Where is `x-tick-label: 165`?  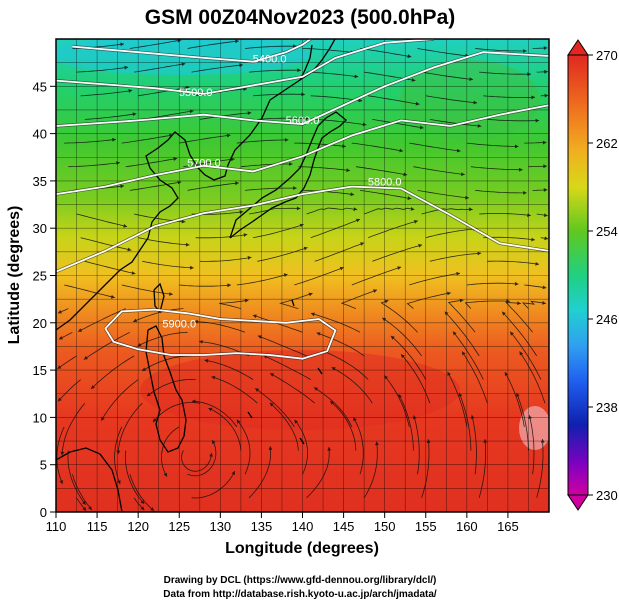 x-tick-label: 165 is located at coordinates (508, 526).